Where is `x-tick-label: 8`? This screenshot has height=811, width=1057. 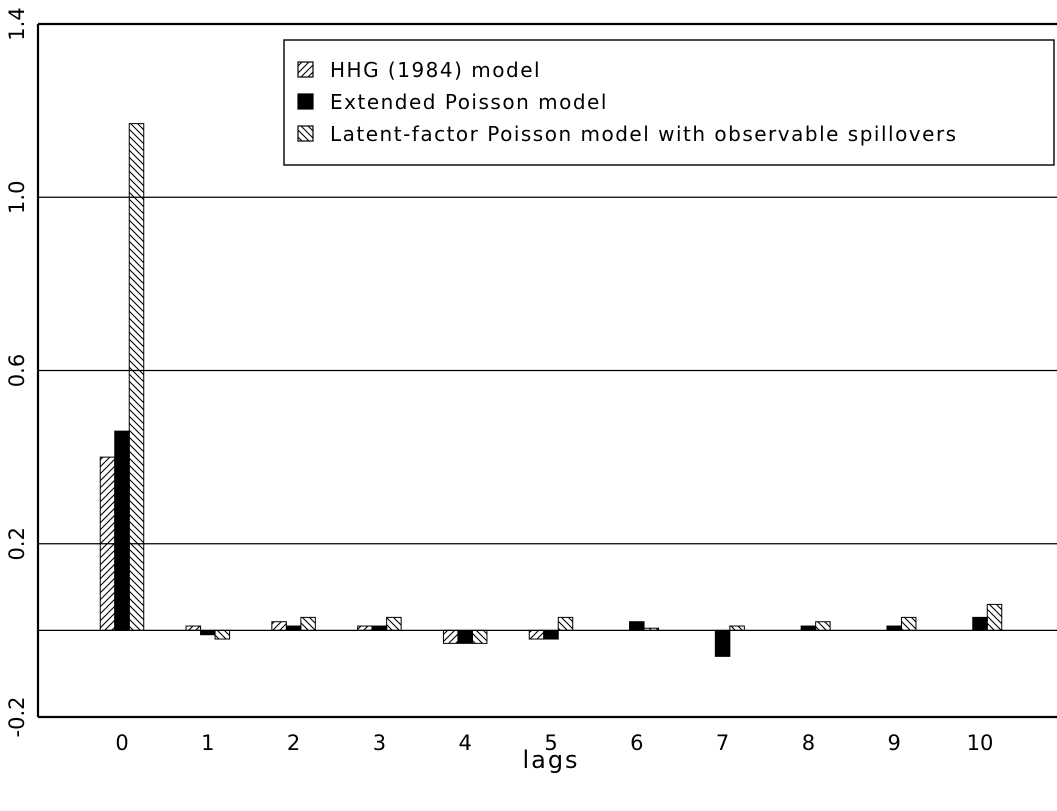 x-tick-label: 8 is located at coordinates (808, 743).